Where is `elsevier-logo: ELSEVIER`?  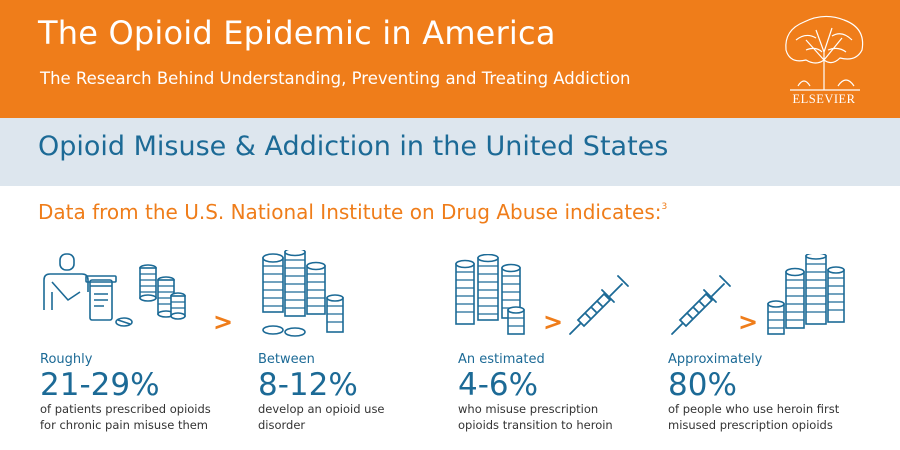
elsevier-logo: ELSEVIER is located at coordinates (824, 60).